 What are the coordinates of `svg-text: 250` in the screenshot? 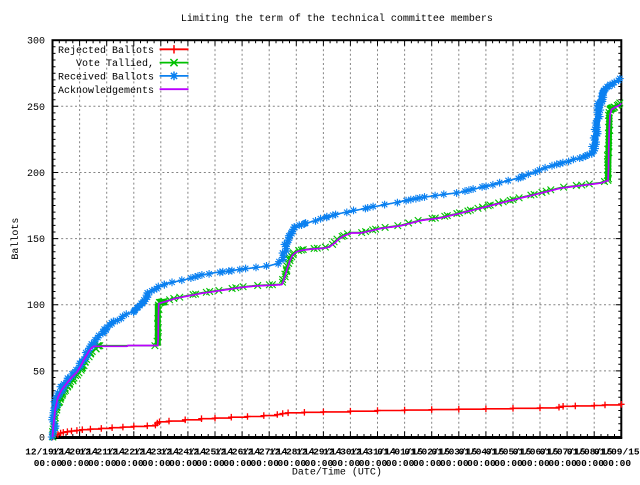 It's located at (36, 108).